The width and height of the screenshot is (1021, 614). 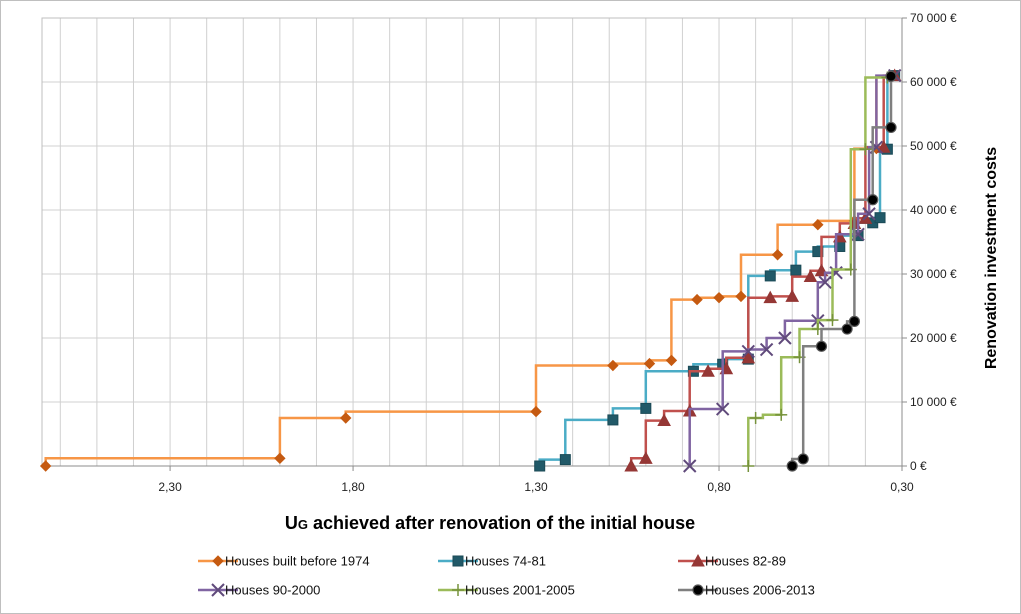 I want to click on series-line, so click(x=791, y=270).